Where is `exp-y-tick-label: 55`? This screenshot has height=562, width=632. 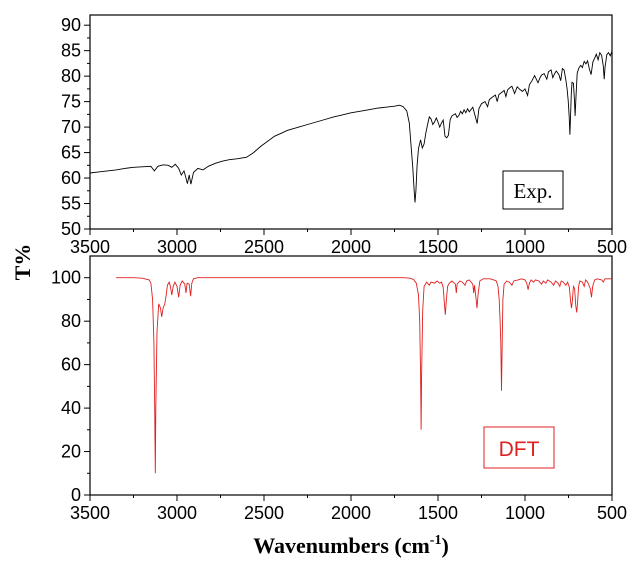
exp-y-tick-label: 55 is located at coordinates (71, 204).